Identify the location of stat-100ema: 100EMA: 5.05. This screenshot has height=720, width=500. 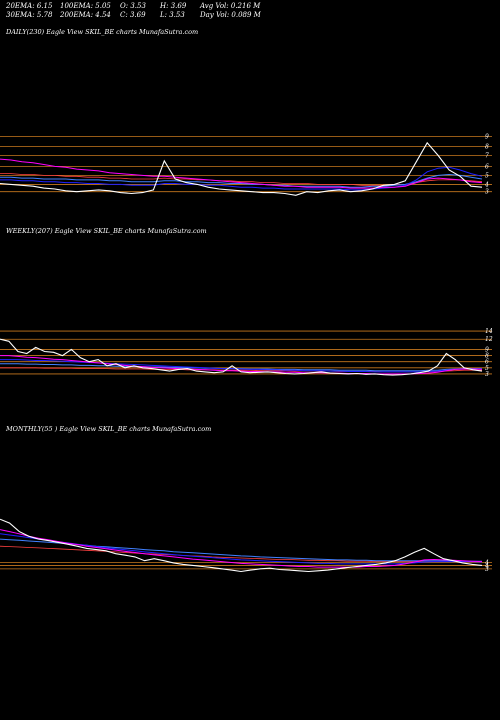
(85, 6).